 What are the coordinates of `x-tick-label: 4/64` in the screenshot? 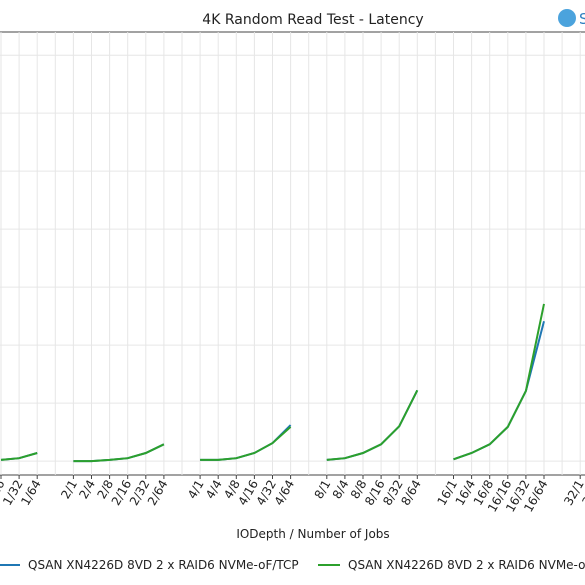 It's located at (285, 493).